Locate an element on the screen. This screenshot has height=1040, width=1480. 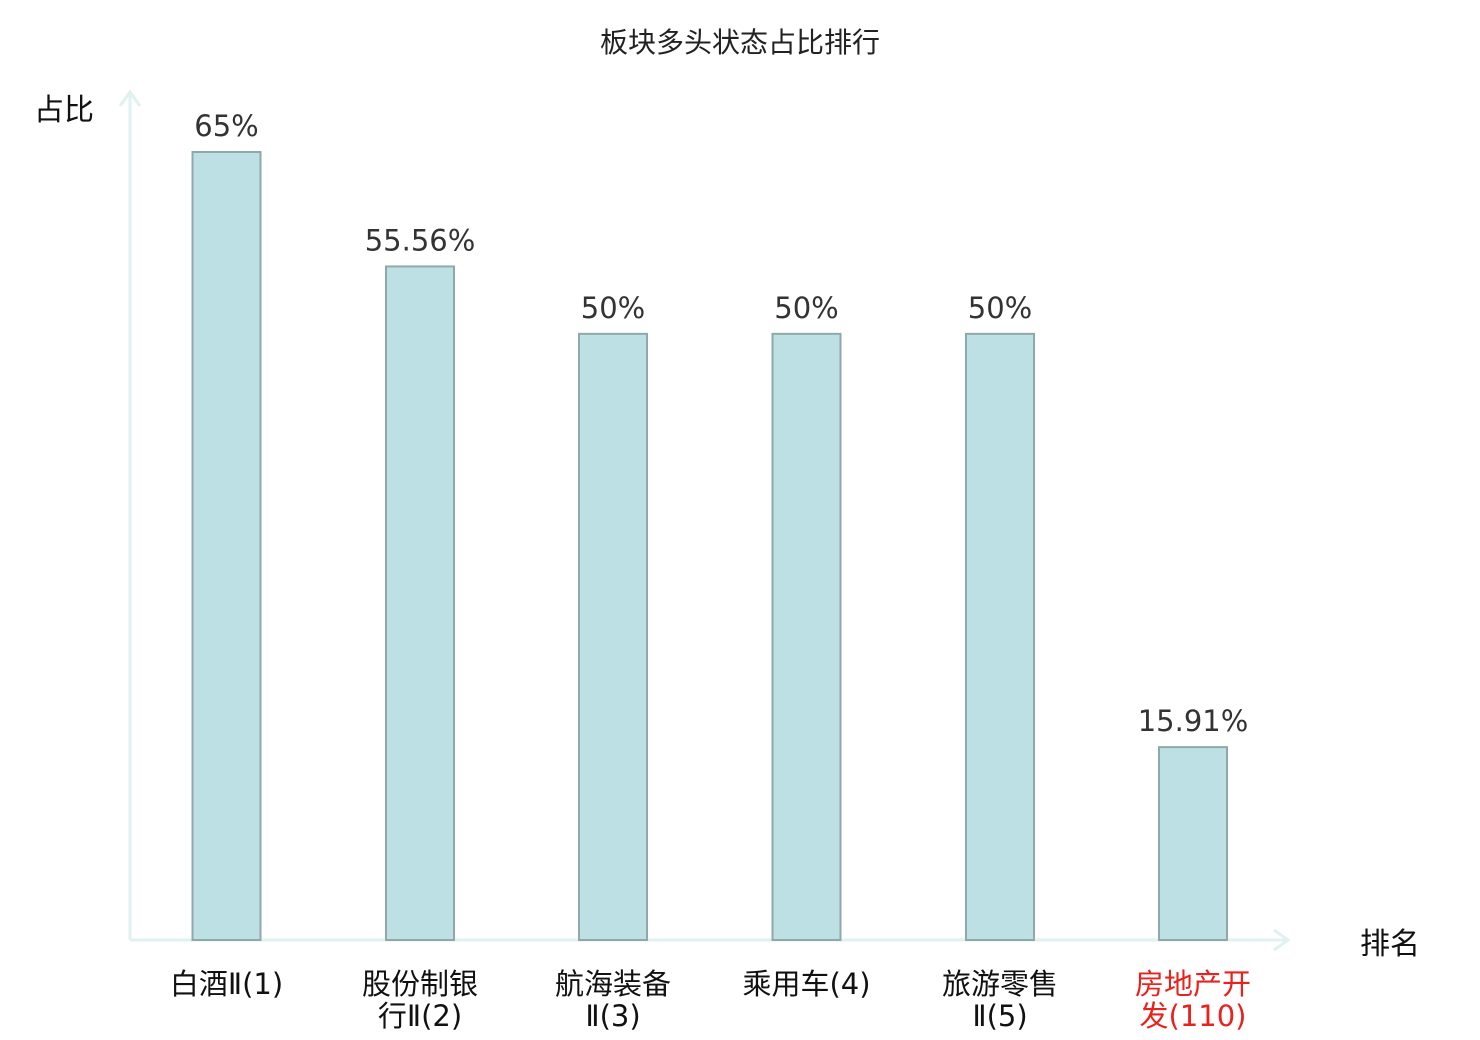
x-tick-label-2: 股份制银行Ⅱ(2) is located at coordinates (420, 1000).